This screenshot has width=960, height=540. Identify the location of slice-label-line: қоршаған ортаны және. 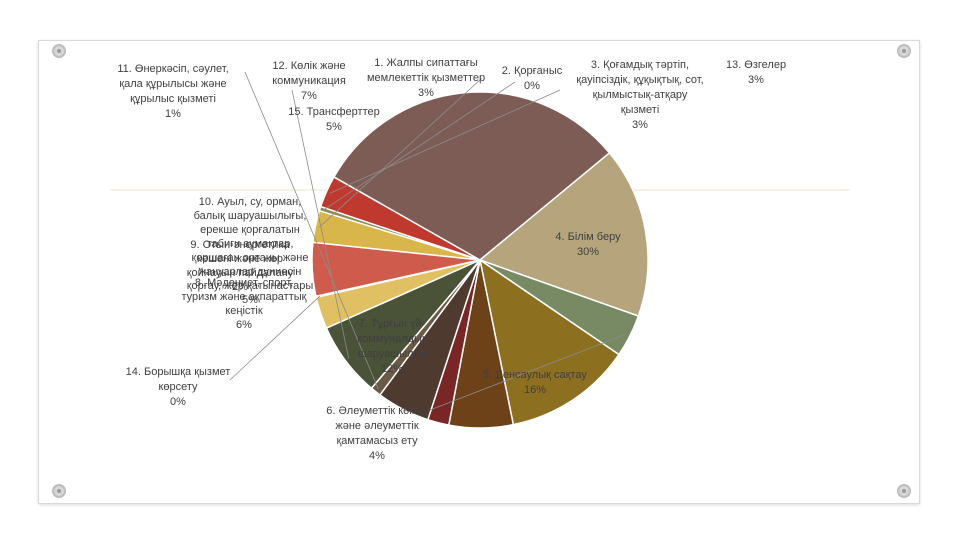
(250, 258).